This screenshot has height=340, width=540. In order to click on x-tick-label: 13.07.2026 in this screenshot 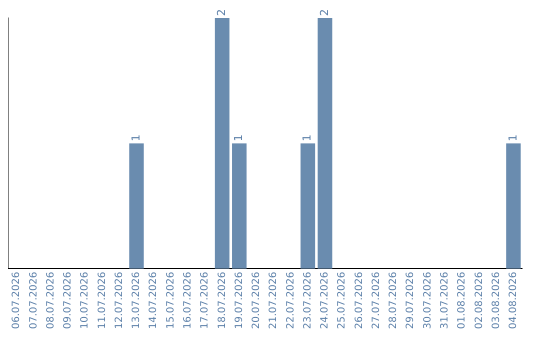, I will do `click(136, 301)`.